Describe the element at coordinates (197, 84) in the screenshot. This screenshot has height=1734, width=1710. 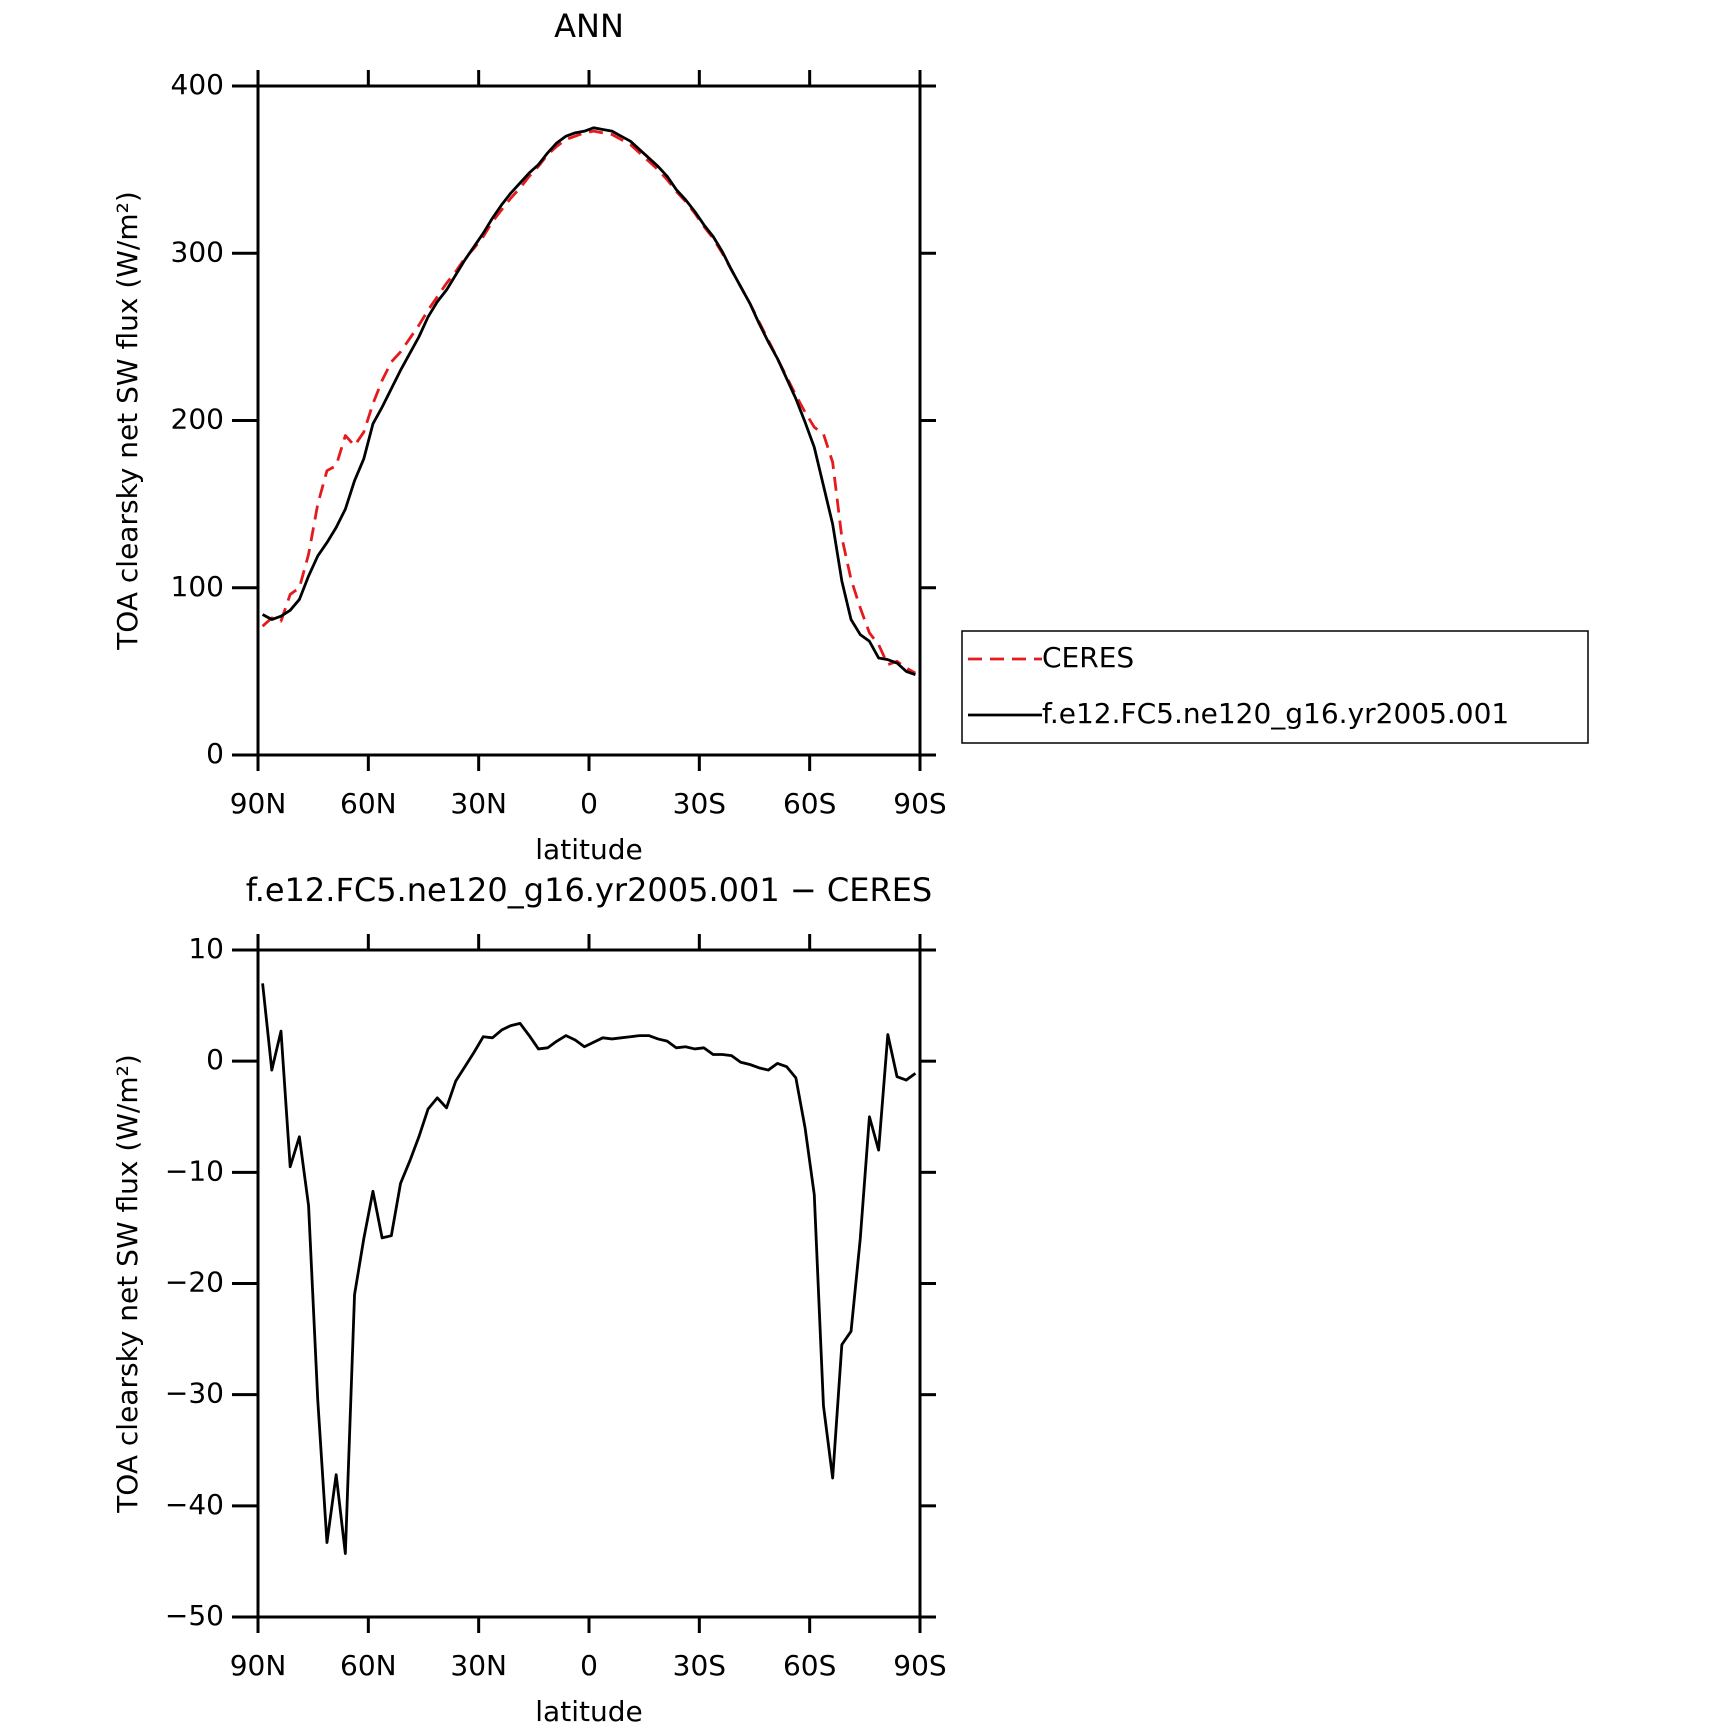
I see `y-tick-label: 400` at that location.